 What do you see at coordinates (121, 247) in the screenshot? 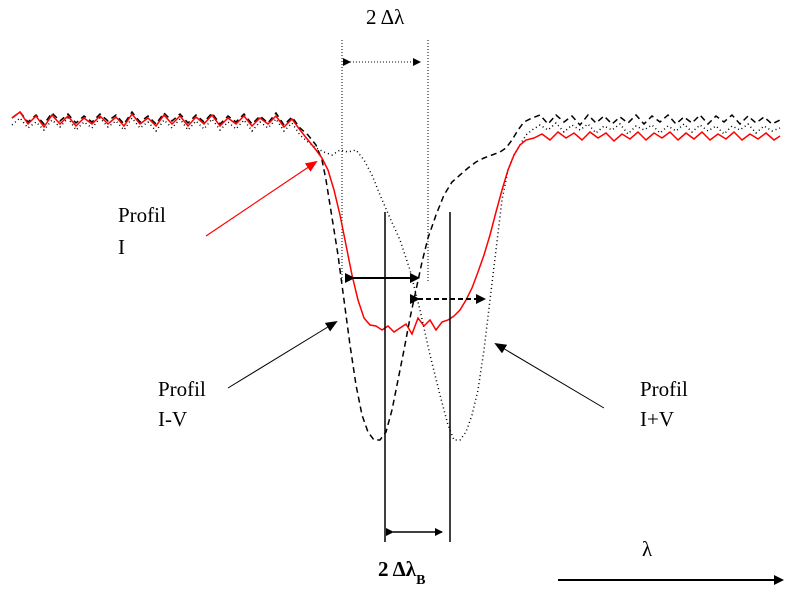
I see `profile-i-label-line2: I` at bounding box center [121, 247].